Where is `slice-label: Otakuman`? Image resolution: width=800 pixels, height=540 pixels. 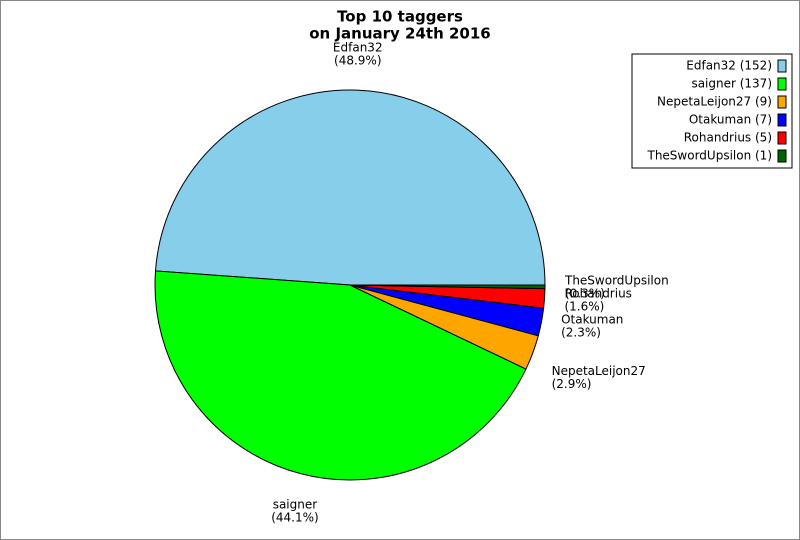
slice-label: Otakuman is located at coordinates (592, 319).